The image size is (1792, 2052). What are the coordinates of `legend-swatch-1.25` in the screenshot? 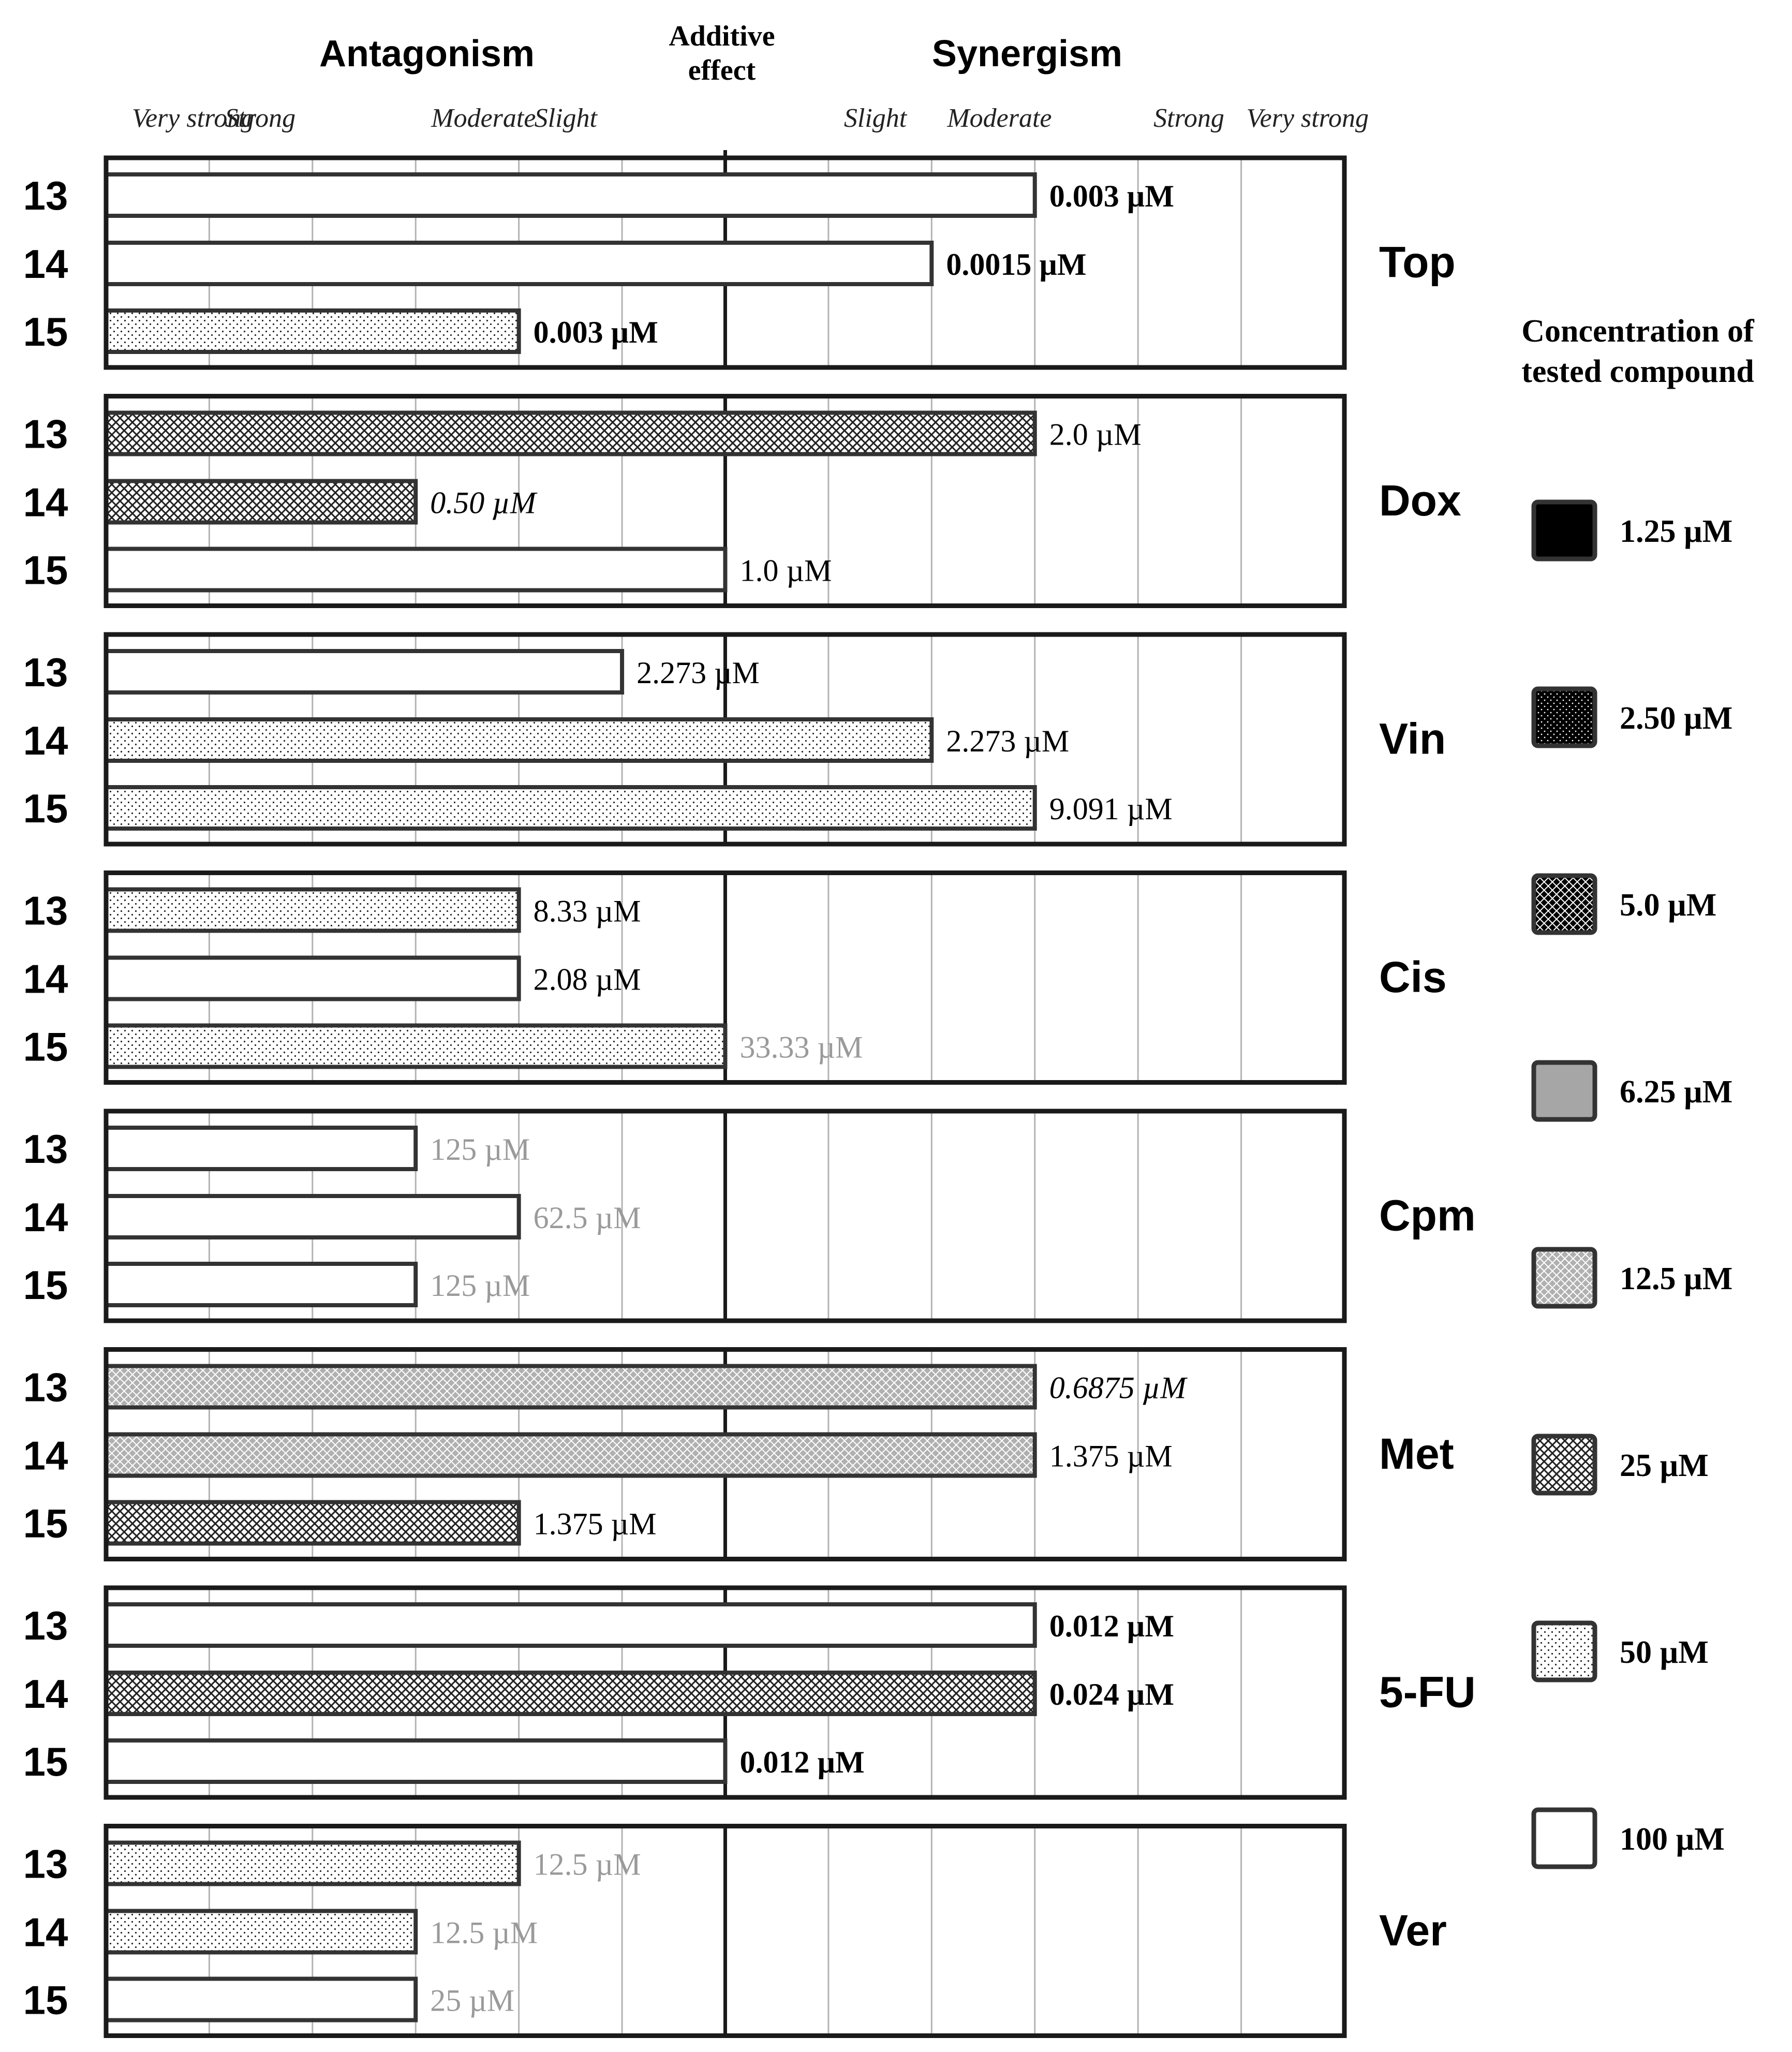 It's located at (1564, 530).